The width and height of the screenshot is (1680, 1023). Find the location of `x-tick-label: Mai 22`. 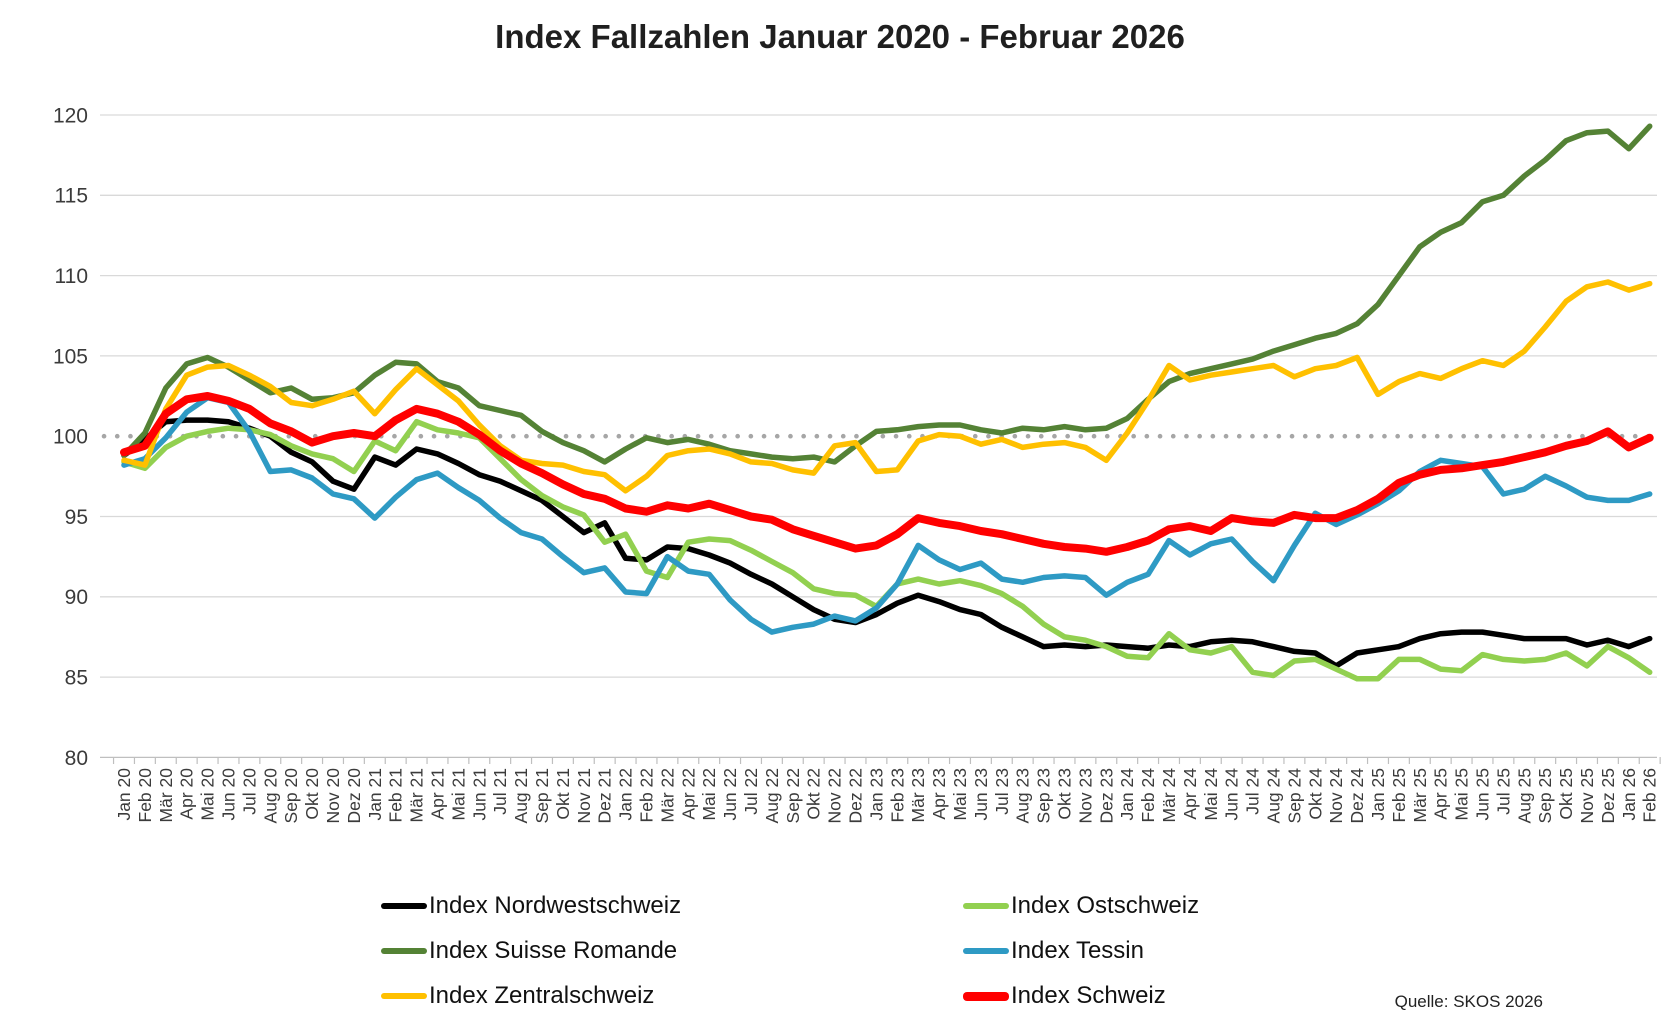

x-tick-label: Mai 22 is located at coordinates (709, 794).